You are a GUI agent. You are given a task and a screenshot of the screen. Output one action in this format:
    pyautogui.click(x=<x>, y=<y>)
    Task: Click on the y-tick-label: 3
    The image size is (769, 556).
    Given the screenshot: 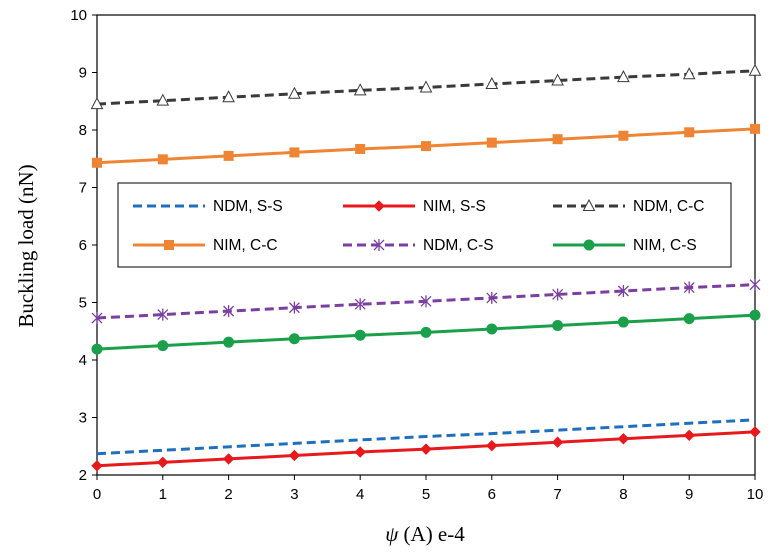 What is the action you would take?
    pyautogui.click(x=83, y=418)
    